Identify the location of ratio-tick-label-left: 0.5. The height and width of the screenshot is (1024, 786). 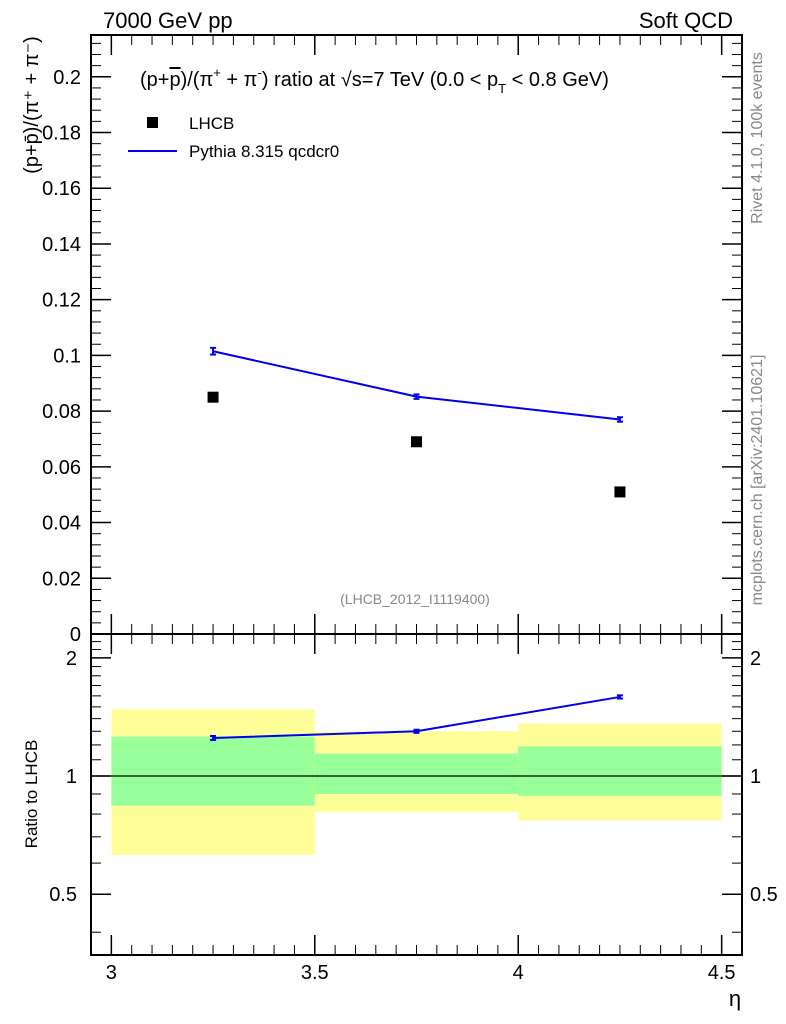
(63, 895).